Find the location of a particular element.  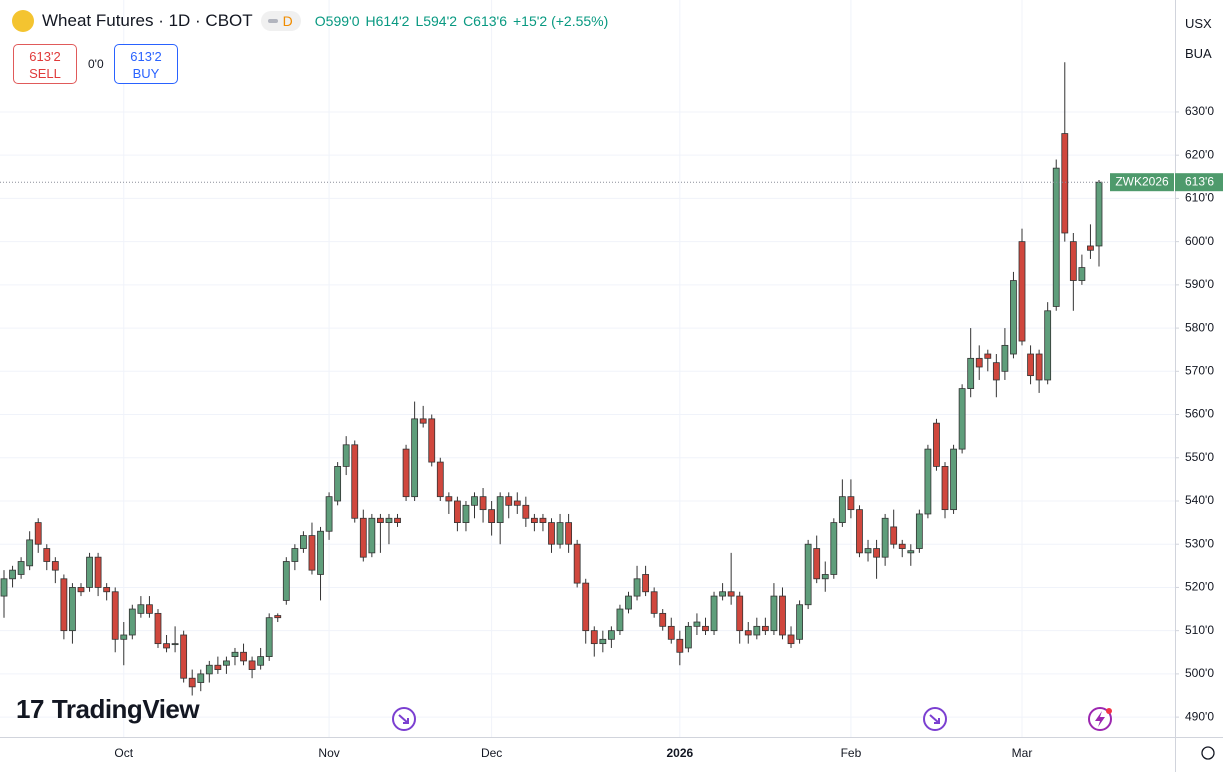

x-tick-label: Nov is located at coordinates (328, 753).